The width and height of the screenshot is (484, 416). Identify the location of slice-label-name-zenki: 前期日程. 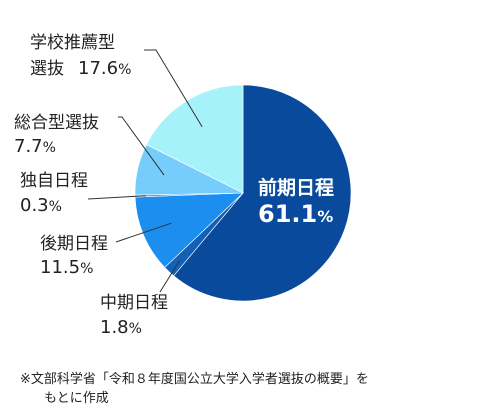
(296, 187).